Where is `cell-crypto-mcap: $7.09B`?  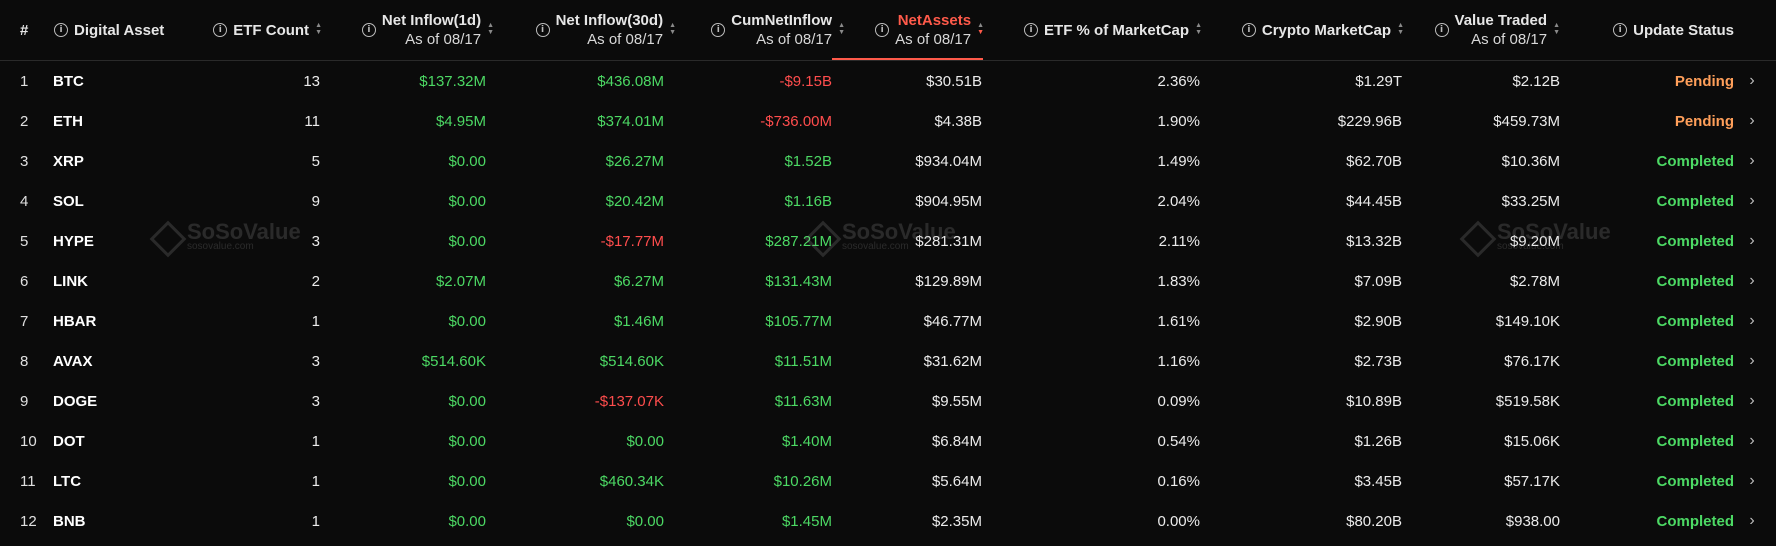 cell-crypto-mcap: $7.09B is located at coordinates (1378, 281).